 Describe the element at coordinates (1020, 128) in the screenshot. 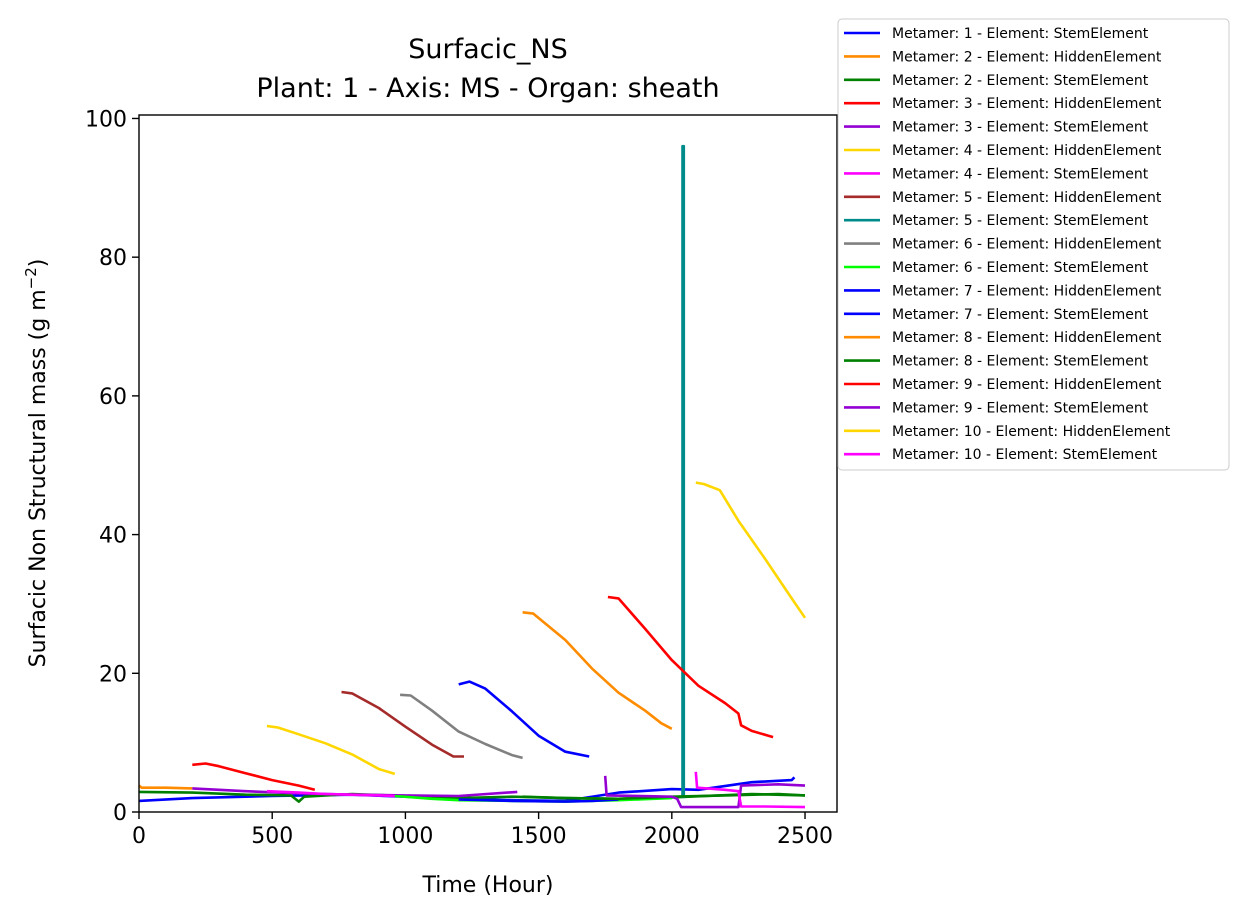

I see `legend-label: Metamer: 3 - Element: StemElement` at that location.